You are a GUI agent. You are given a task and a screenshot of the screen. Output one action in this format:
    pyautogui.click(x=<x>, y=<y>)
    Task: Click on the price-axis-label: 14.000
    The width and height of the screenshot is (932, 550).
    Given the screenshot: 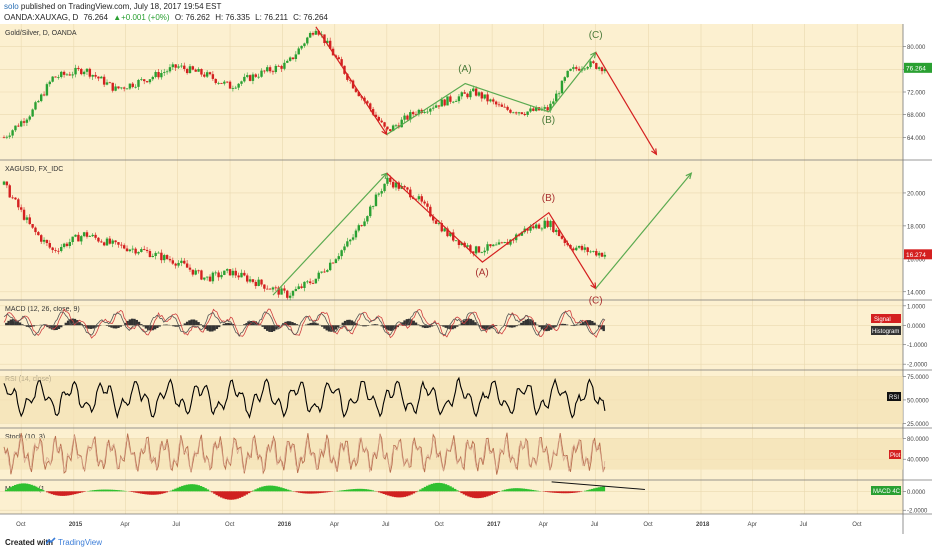 What is the action you would take?
    pyautogui.click(x=916, y=293)
    